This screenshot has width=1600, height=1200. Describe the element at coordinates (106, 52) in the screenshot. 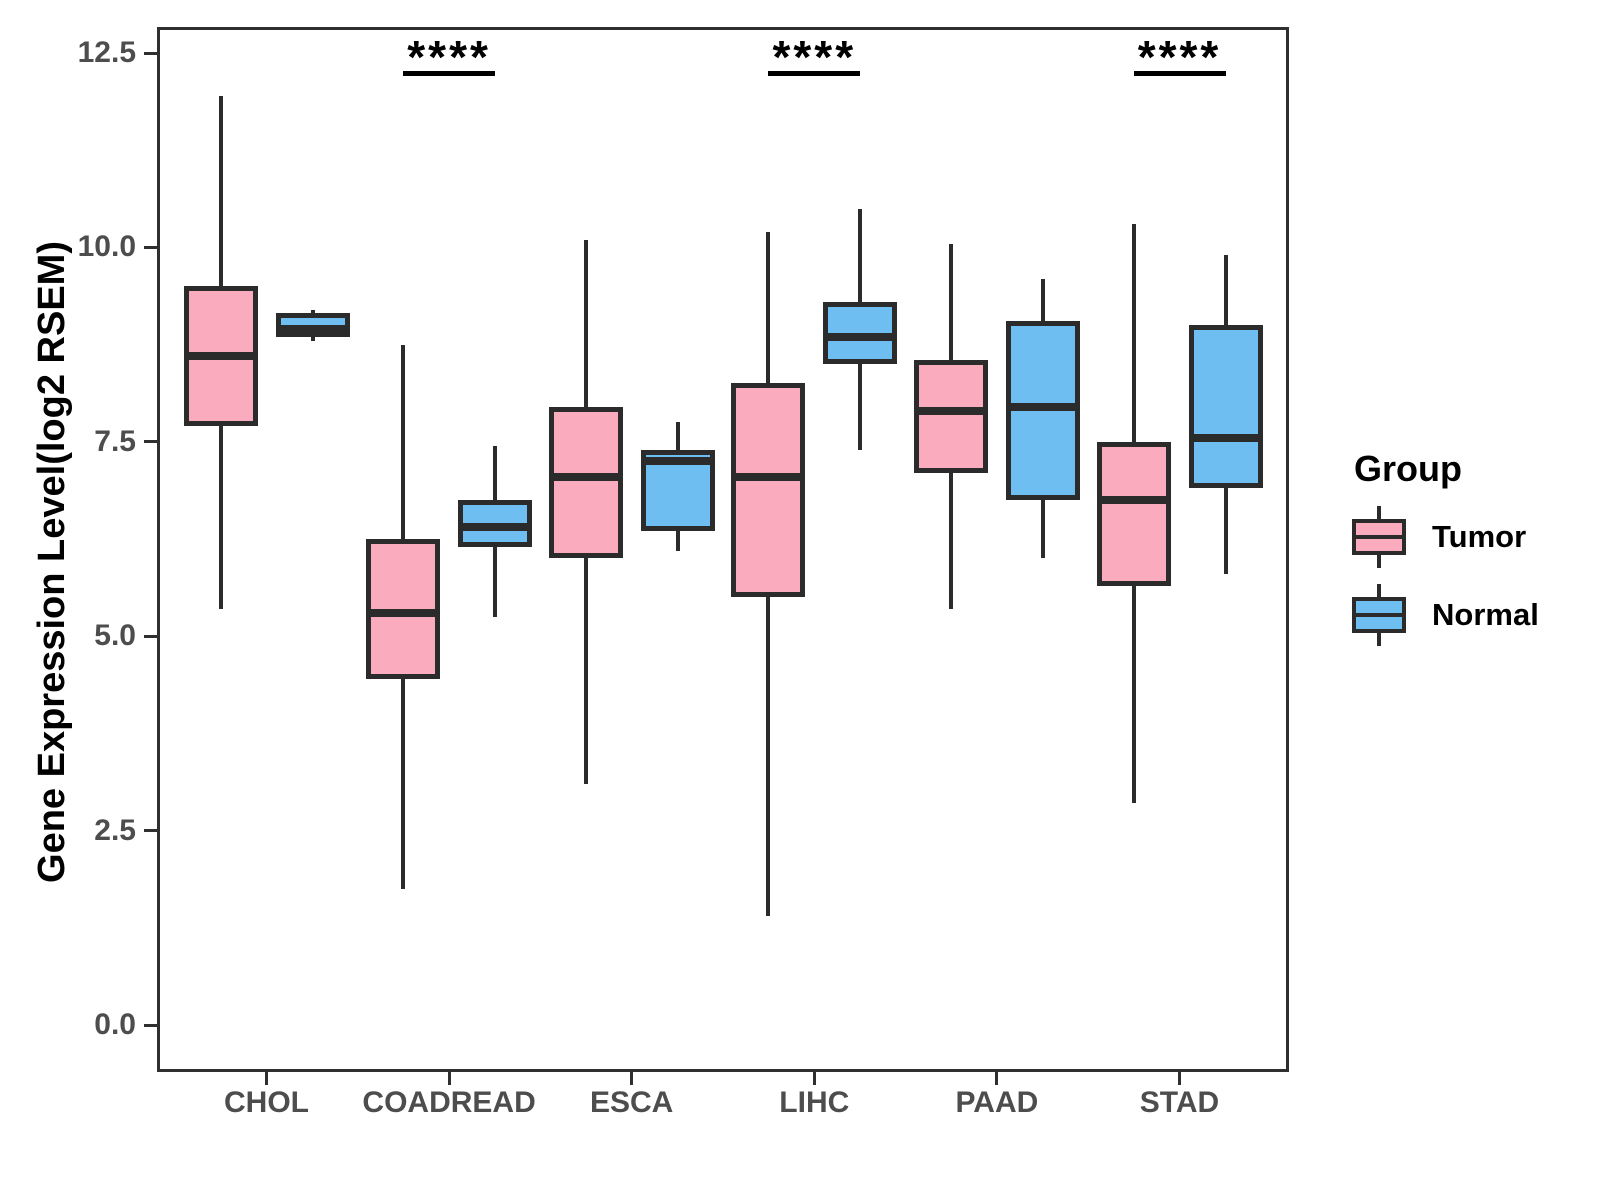

I see `y-axis-tick-label: 12.5` at that location.